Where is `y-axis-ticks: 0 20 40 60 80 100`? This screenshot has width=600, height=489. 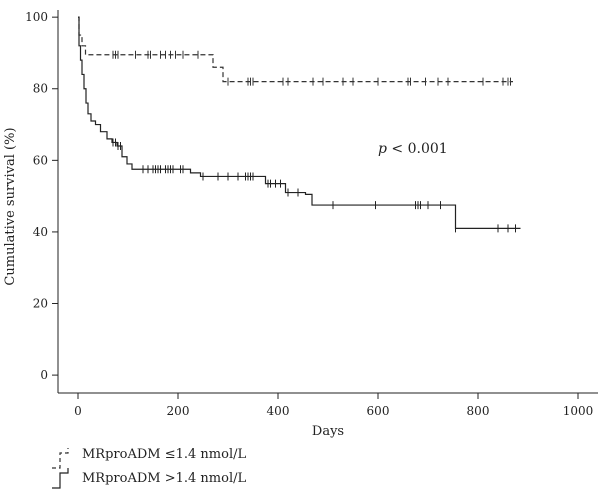
y-axis-ticks: 0 20 40 60 80 100 is located at coordinates (41, 196).